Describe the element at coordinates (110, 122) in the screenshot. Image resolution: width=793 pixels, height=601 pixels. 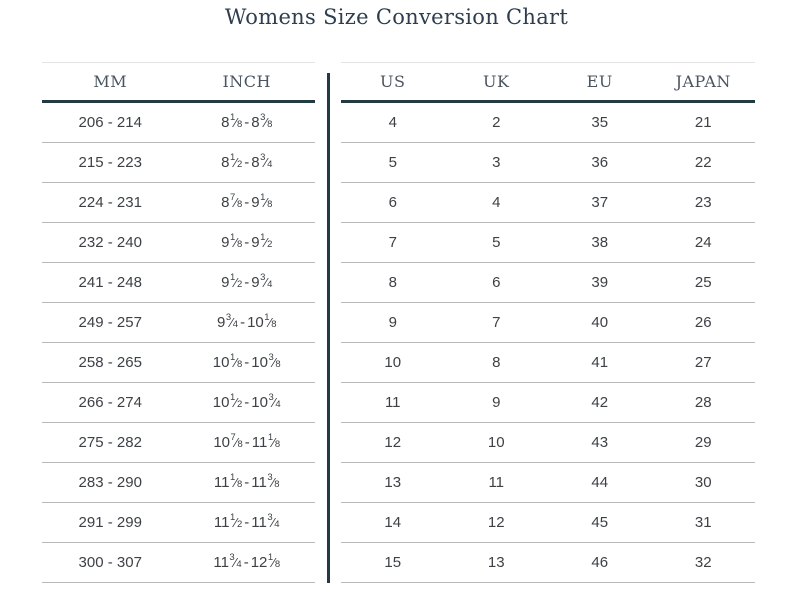
I see `mm-range-cell: 206 - 214` at that location.